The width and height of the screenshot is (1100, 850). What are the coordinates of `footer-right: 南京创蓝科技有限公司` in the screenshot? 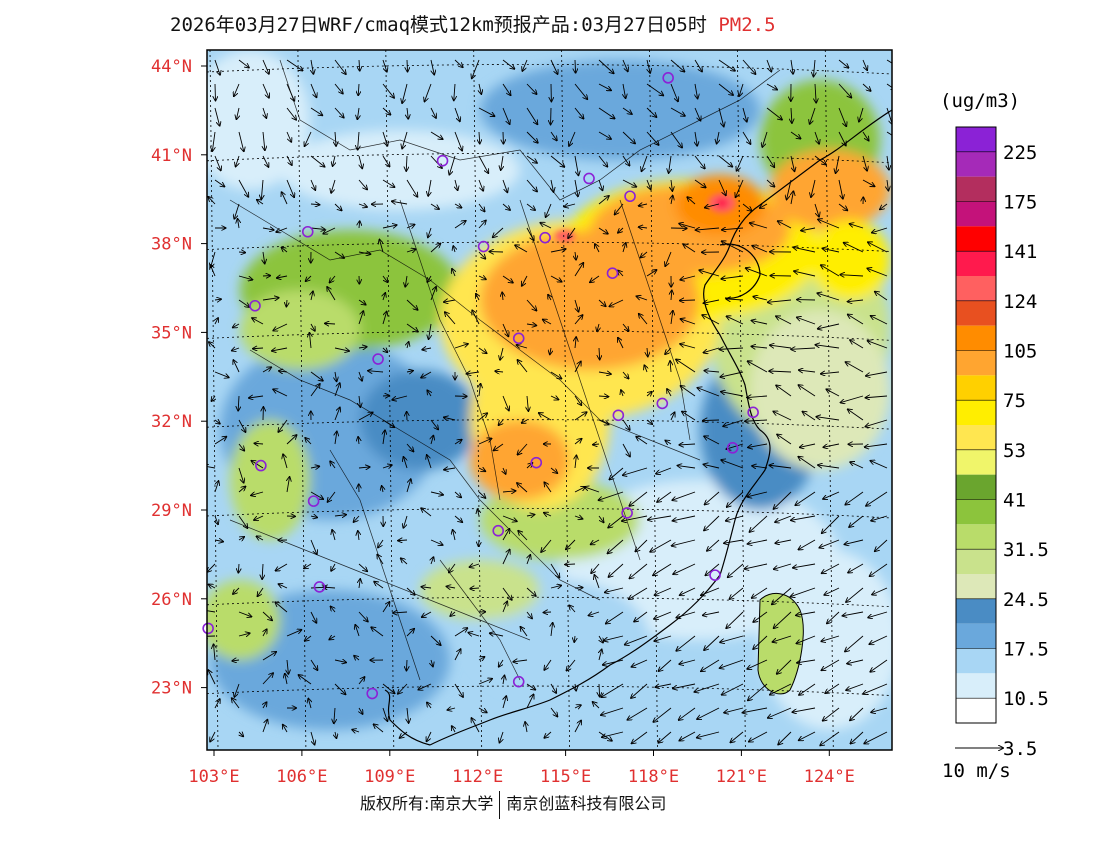 It's located at (586, 803).